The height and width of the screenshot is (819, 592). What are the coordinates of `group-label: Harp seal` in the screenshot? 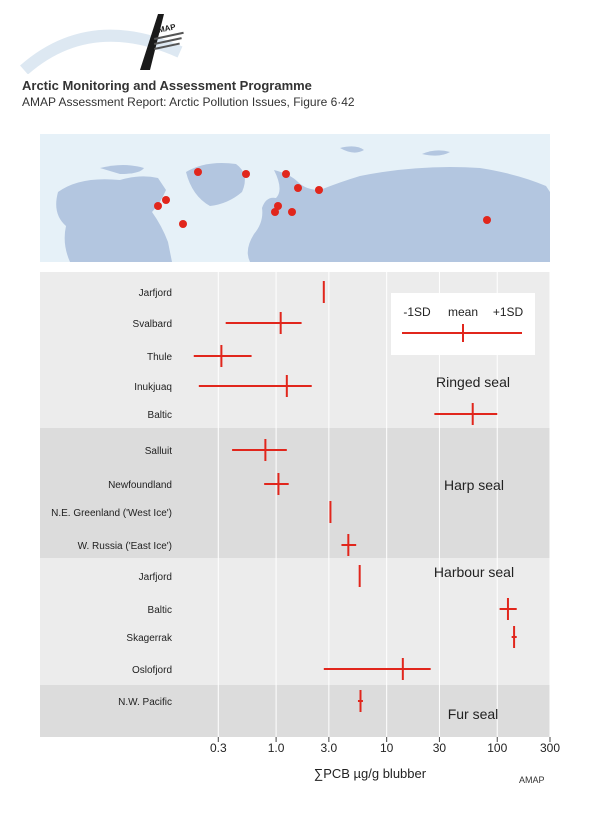 It's located at (474, 485).